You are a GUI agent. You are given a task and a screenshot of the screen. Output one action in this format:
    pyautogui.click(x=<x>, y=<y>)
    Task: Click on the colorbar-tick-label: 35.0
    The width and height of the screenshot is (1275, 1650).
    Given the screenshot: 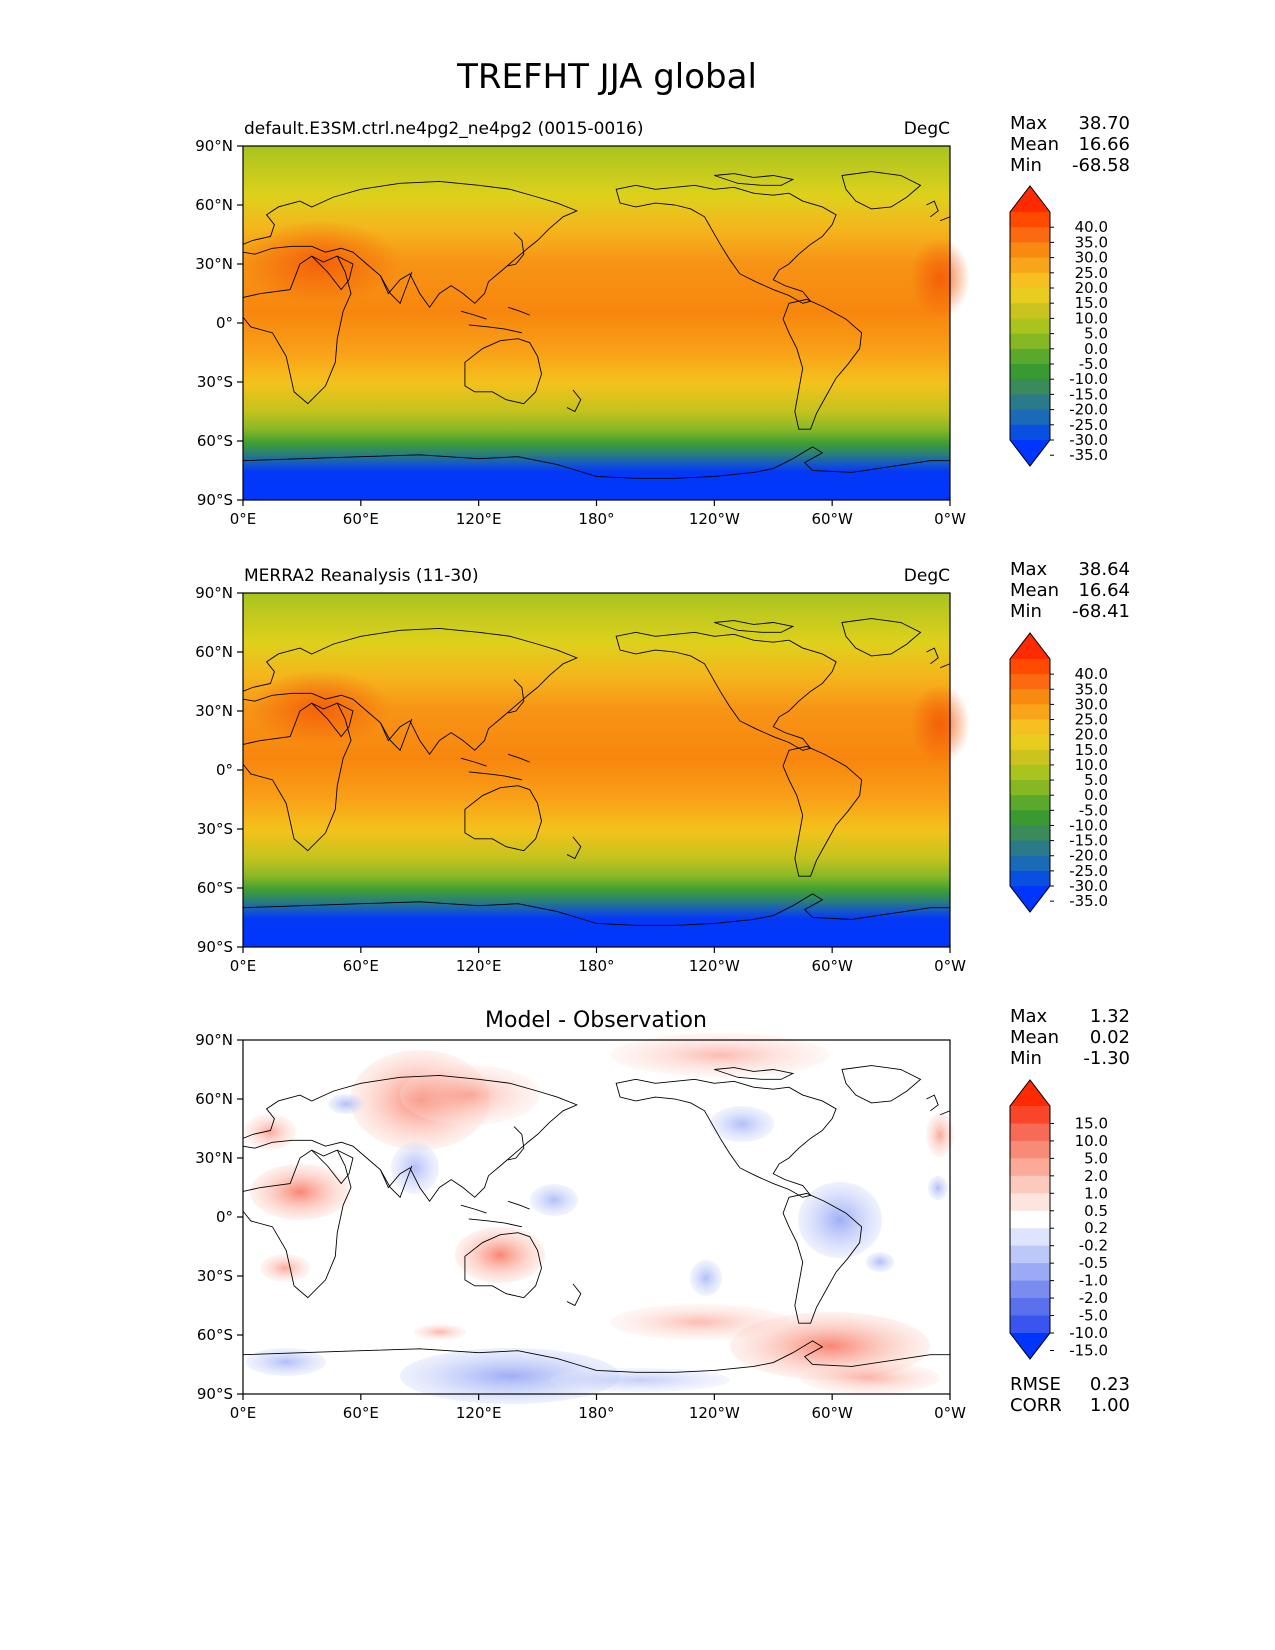 What is the action you would take?
    pyautogui.click(x=1091, y=689)
    